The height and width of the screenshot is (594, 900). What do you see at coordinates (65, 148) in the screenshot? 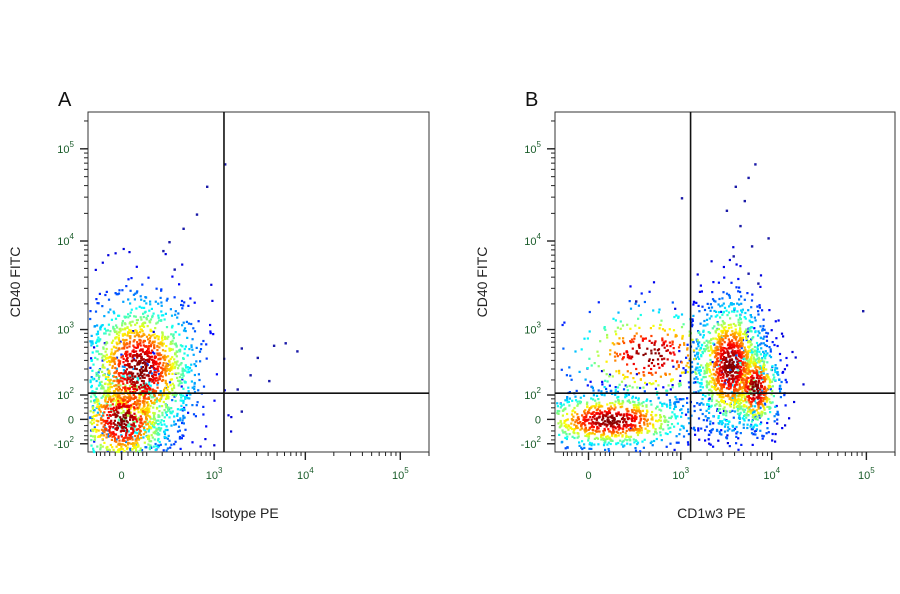
I see `y-tick-label: 105` at bounding box center [65, 148].